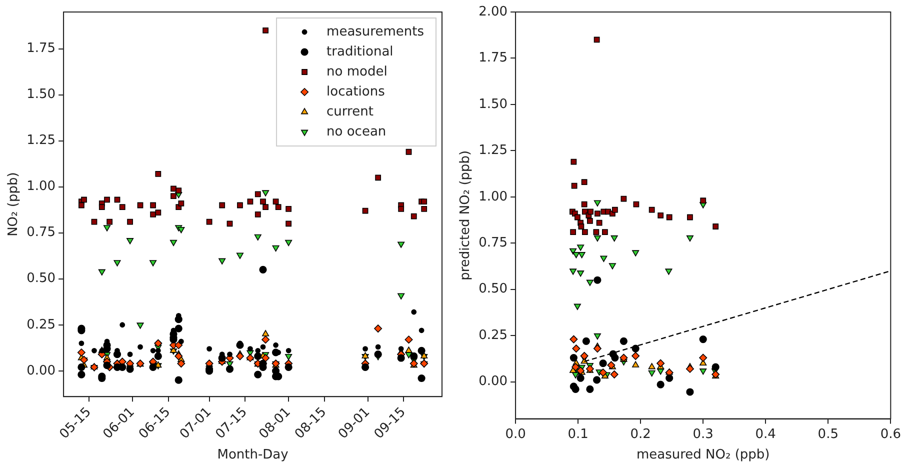 The height and width of the screenshot is (467, 905). I want to click on y-tick-label: 2.00, so click(493, 12).